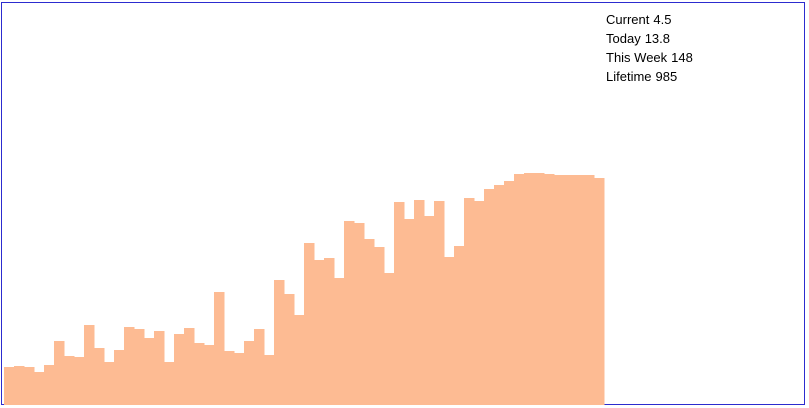 Image resolution: width=809 pixels, height=408 pixels. What do you see at coordinates (623, 38) in the screenshot?
I see `stat-today-label: Today` at bounding box center [623, 38].